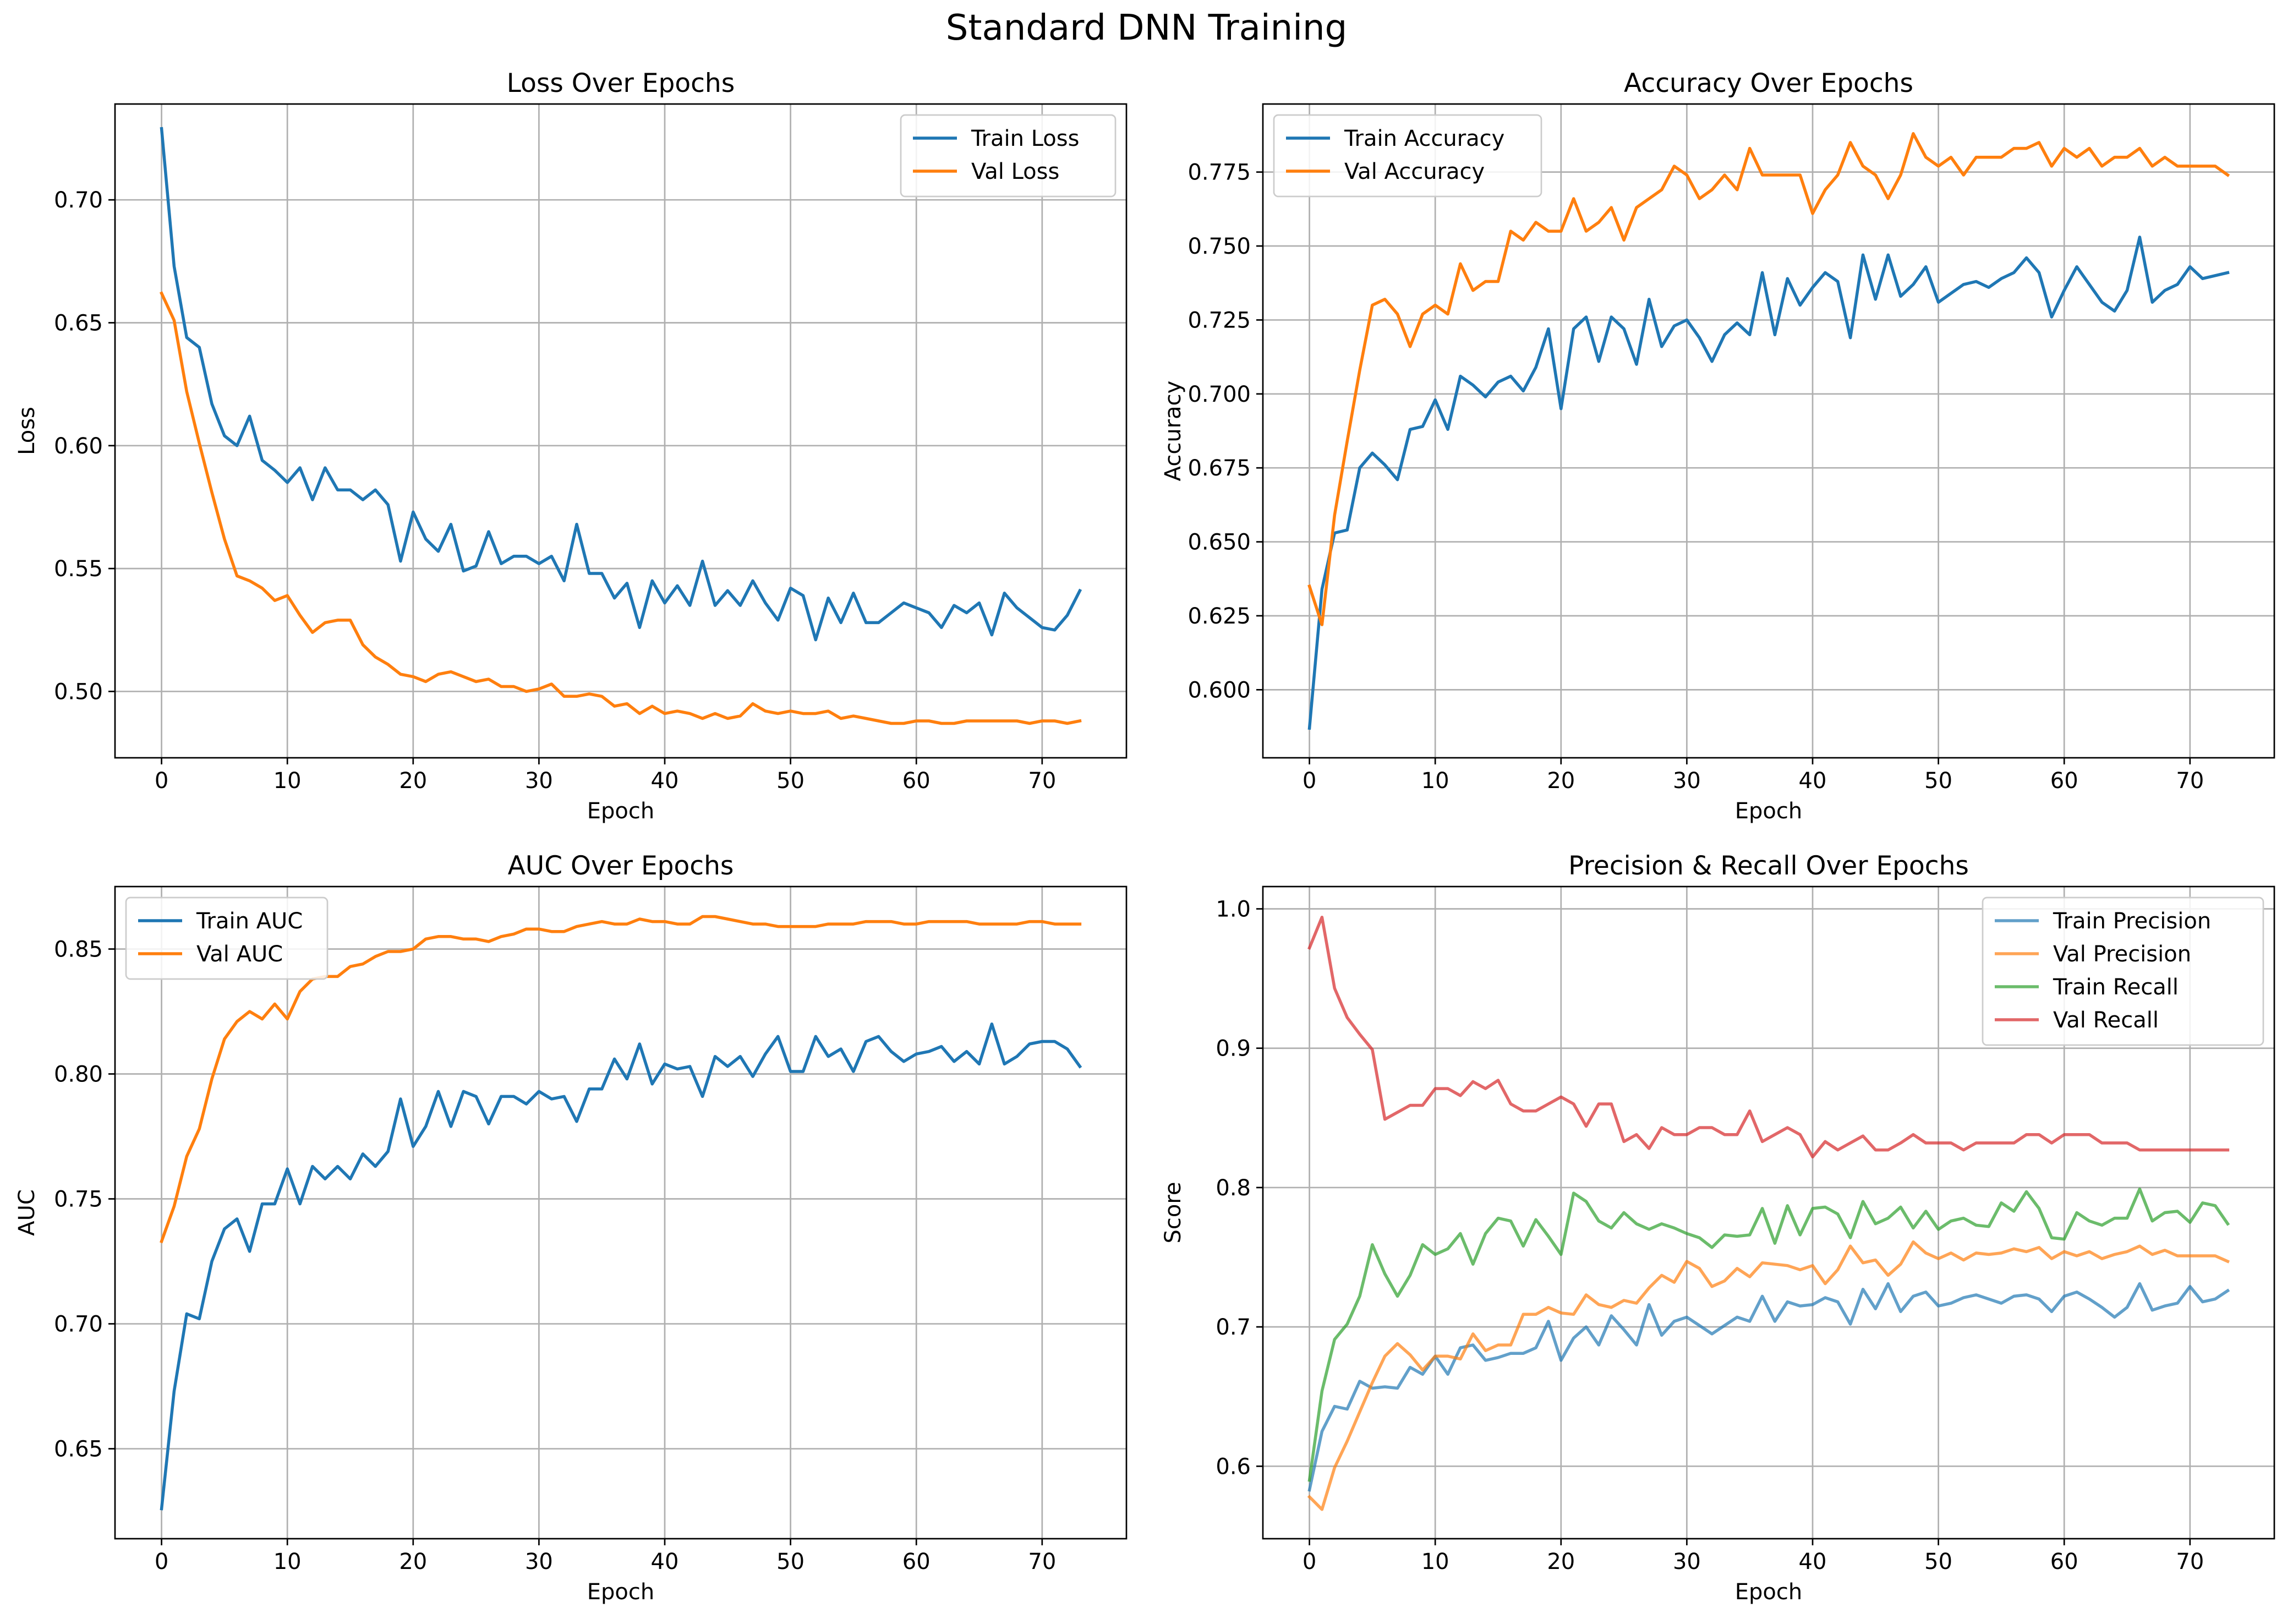  I want to click on y-tick-label: 0.625, so click(1219, 616).